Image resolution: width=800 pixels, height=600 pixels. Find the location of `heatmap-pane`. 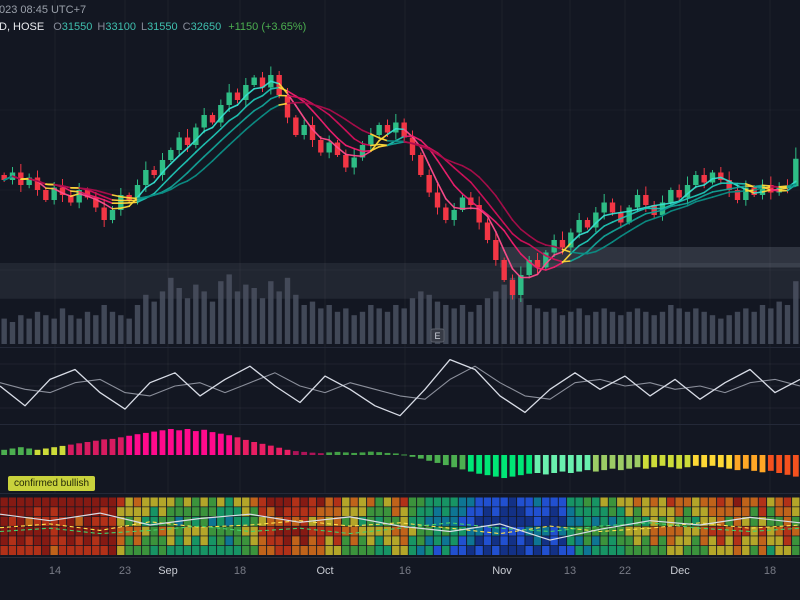

heatmap-pane is located at coordinates (400, 525).